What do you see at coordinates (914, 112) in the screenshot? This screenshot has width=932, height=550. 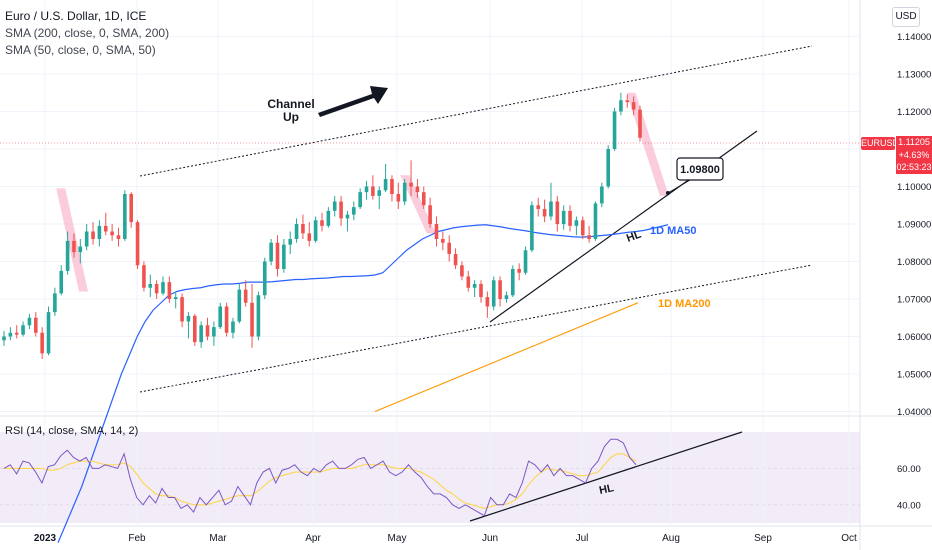 I see `price-tick-label: 1.12000` at bounding box center [914, 112].